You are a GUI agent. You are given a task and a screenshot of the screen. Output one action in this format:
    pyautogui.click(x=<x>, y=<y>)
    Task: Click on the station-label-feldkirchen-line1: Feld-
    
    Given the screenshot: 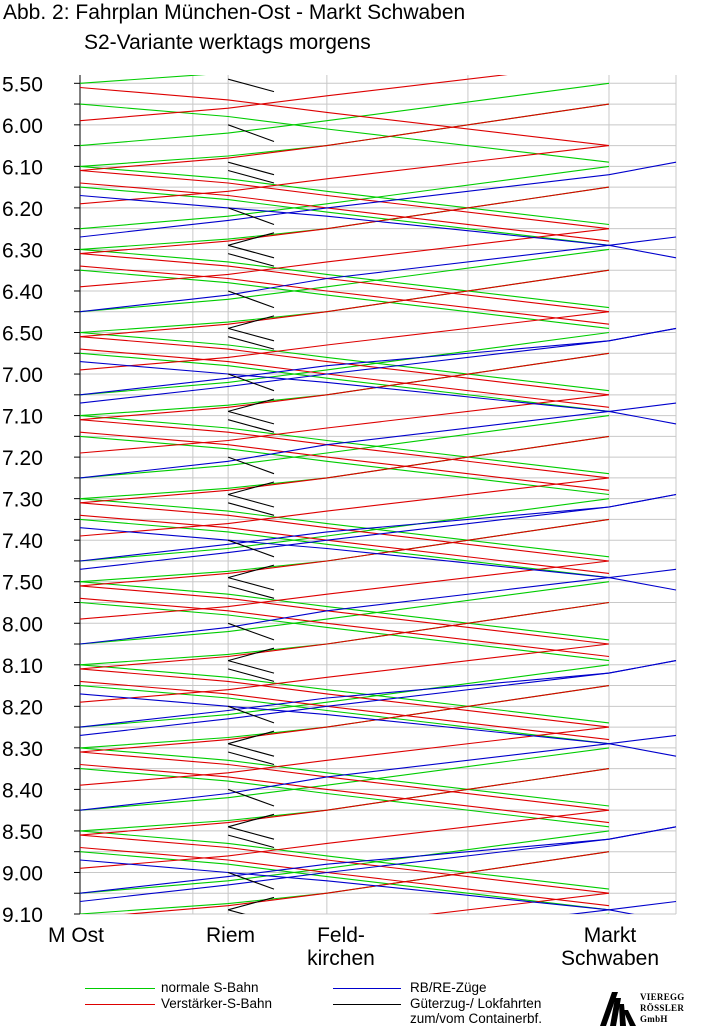 What is the action you would take?
    pyautogui.click(x=341, y=935)
    